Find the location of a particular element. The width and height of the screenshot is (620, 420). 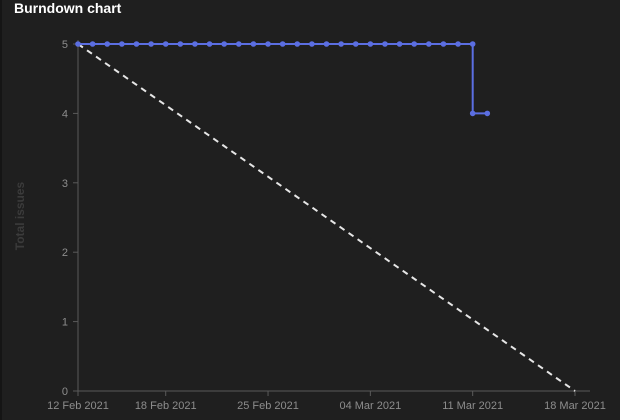

y-axis-label: Total issues is located at coordinates (20, 215).